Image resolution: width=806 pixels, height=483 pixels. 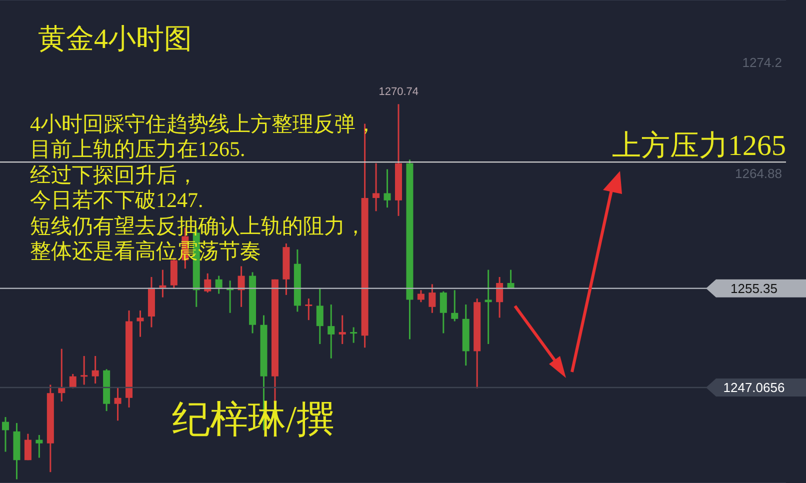 What do you see at coordinates (138, 149) in the screenshot?
I see `annotation: 目前上轨的压力在1265.` at bounding box center [138, 149].